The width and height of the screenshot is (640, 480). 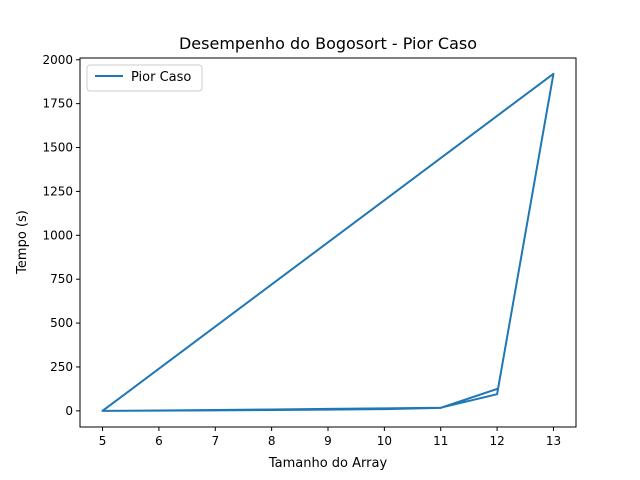 I want to click on x-tick-label: 5, so click(x=103, y=441).